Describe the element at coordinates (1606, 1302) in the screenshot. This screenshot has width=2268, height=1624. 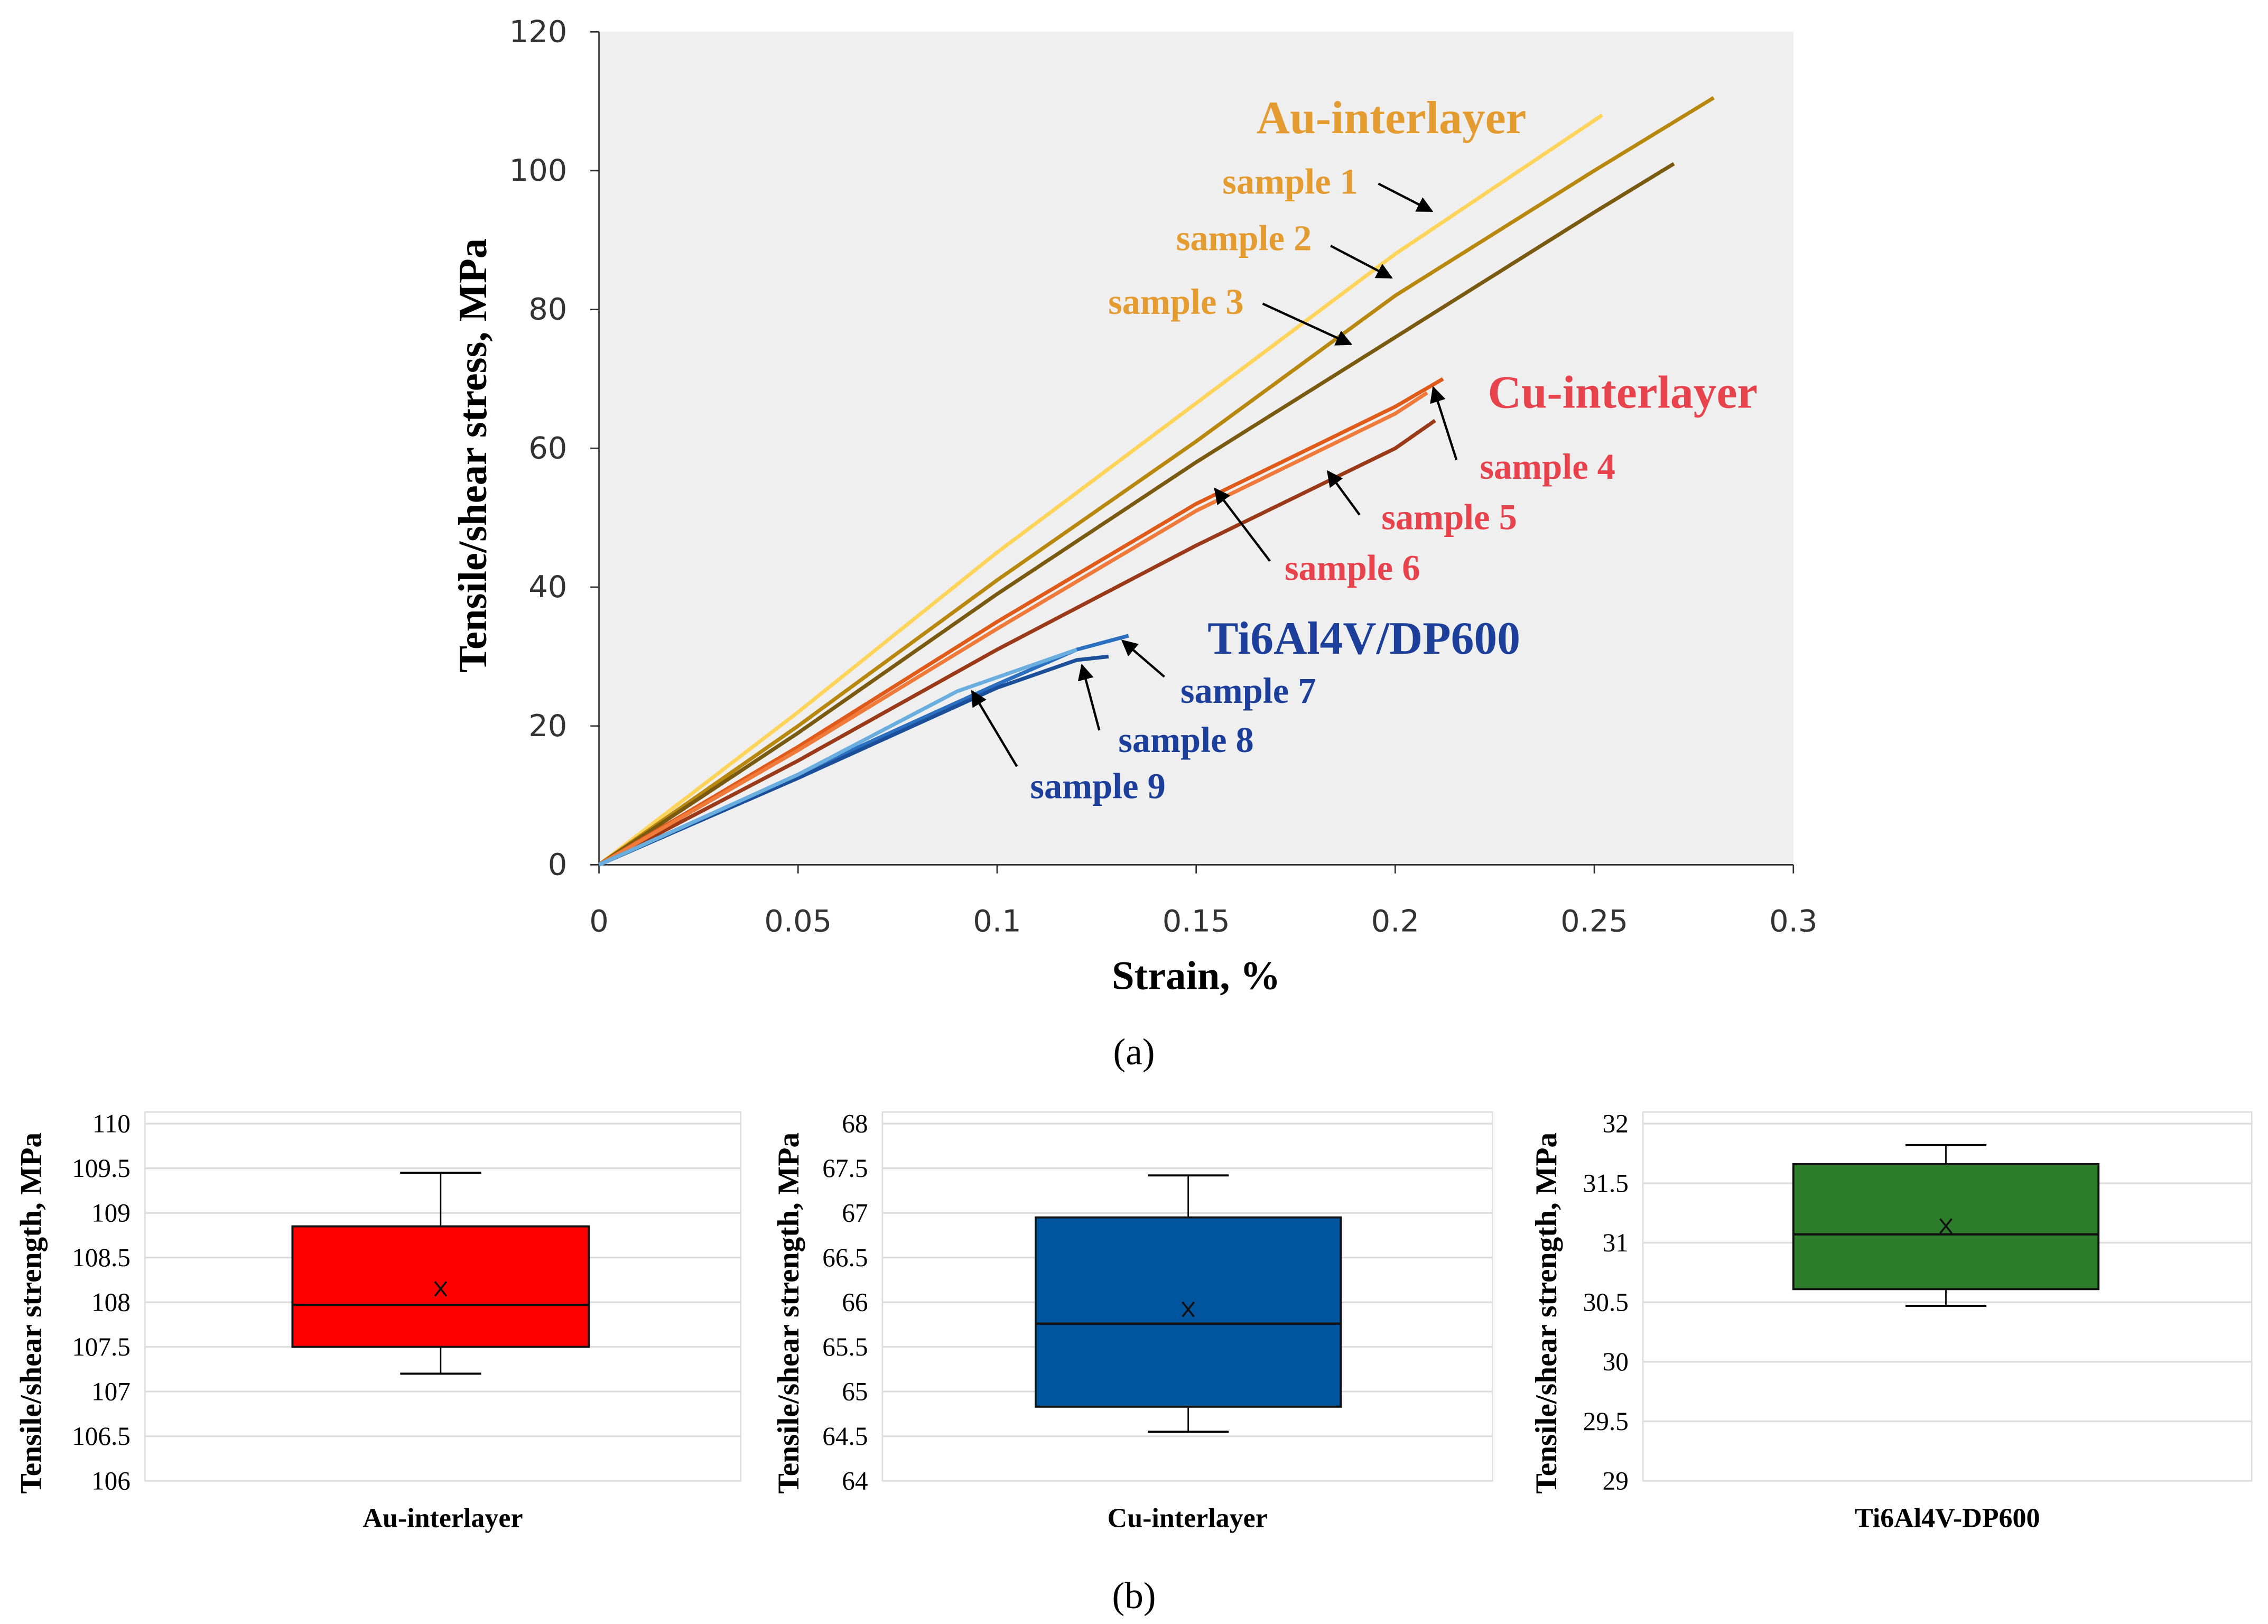
I see `y-tick-label: 30.5` at that location.